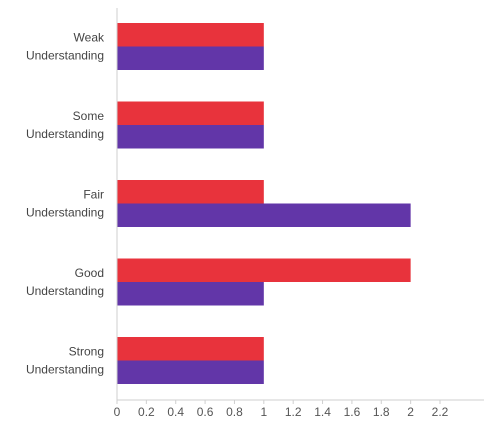 This screenshot has width=485, height=423. Describe the element at coordinates (190, 137) in the screenshot. I see `bar-2-some-understanding` at that location.